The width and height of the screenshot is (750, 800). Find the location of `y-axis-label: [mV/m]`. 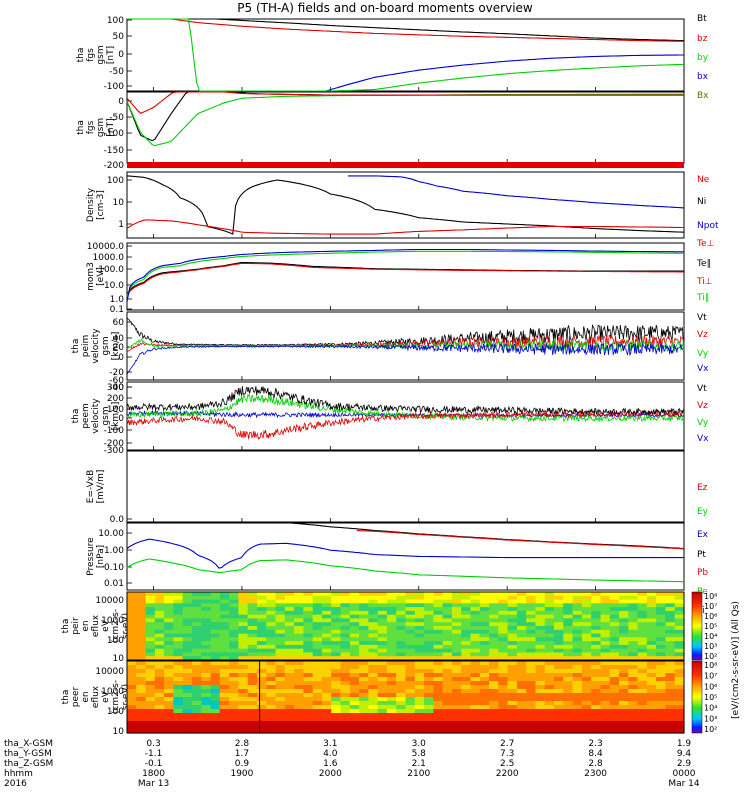

y-axis-label: [mV/m] is located at coordinates (101, 487).